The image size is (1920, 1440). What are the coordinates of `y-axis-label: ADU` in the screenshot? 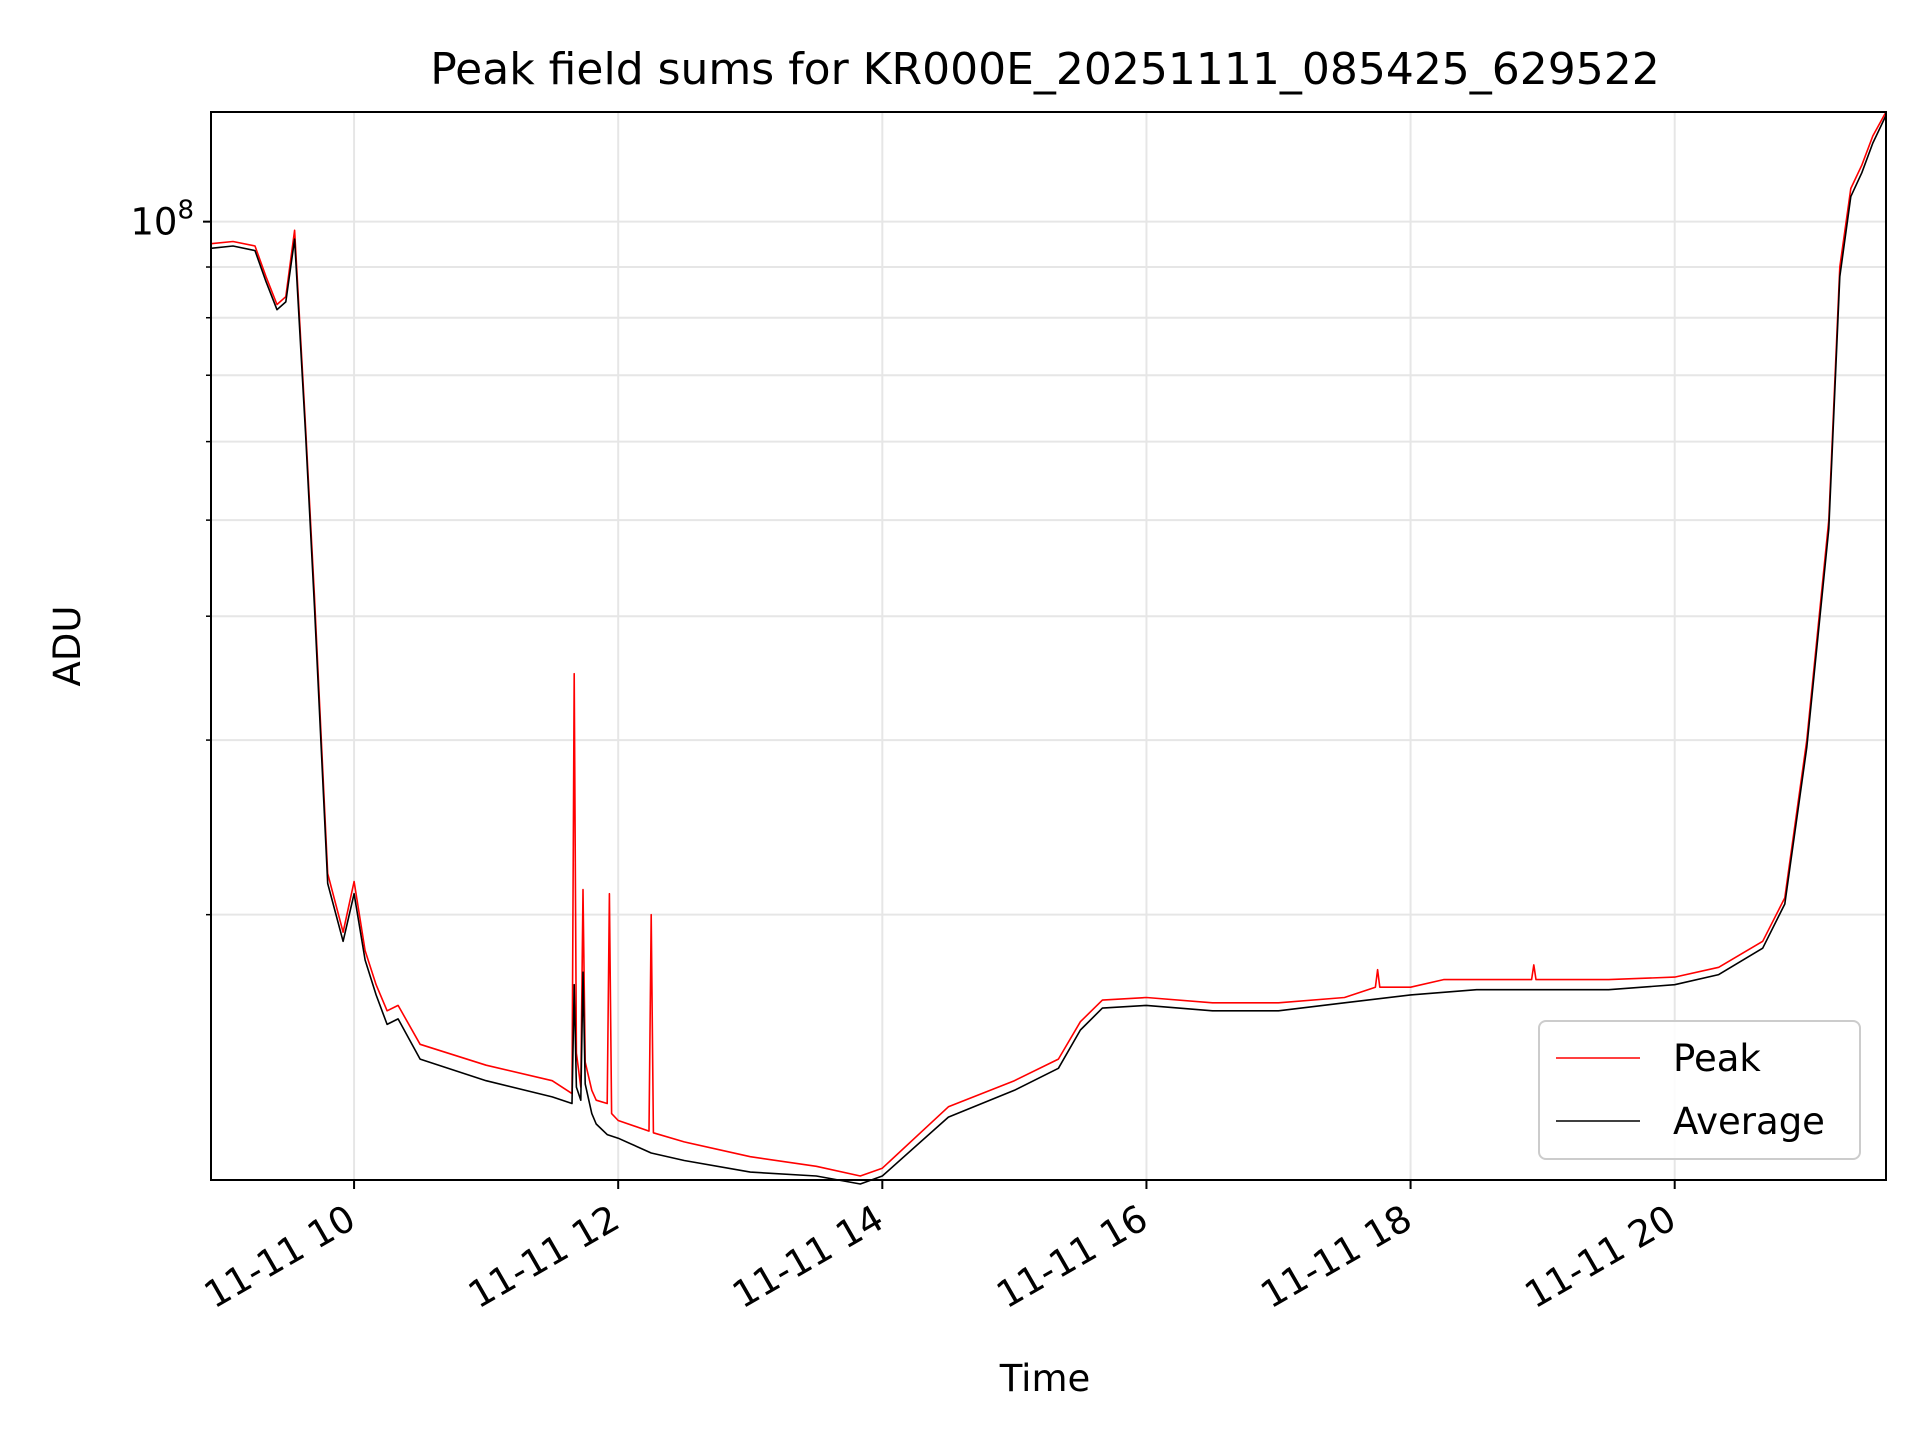 It's located at (67, 646).